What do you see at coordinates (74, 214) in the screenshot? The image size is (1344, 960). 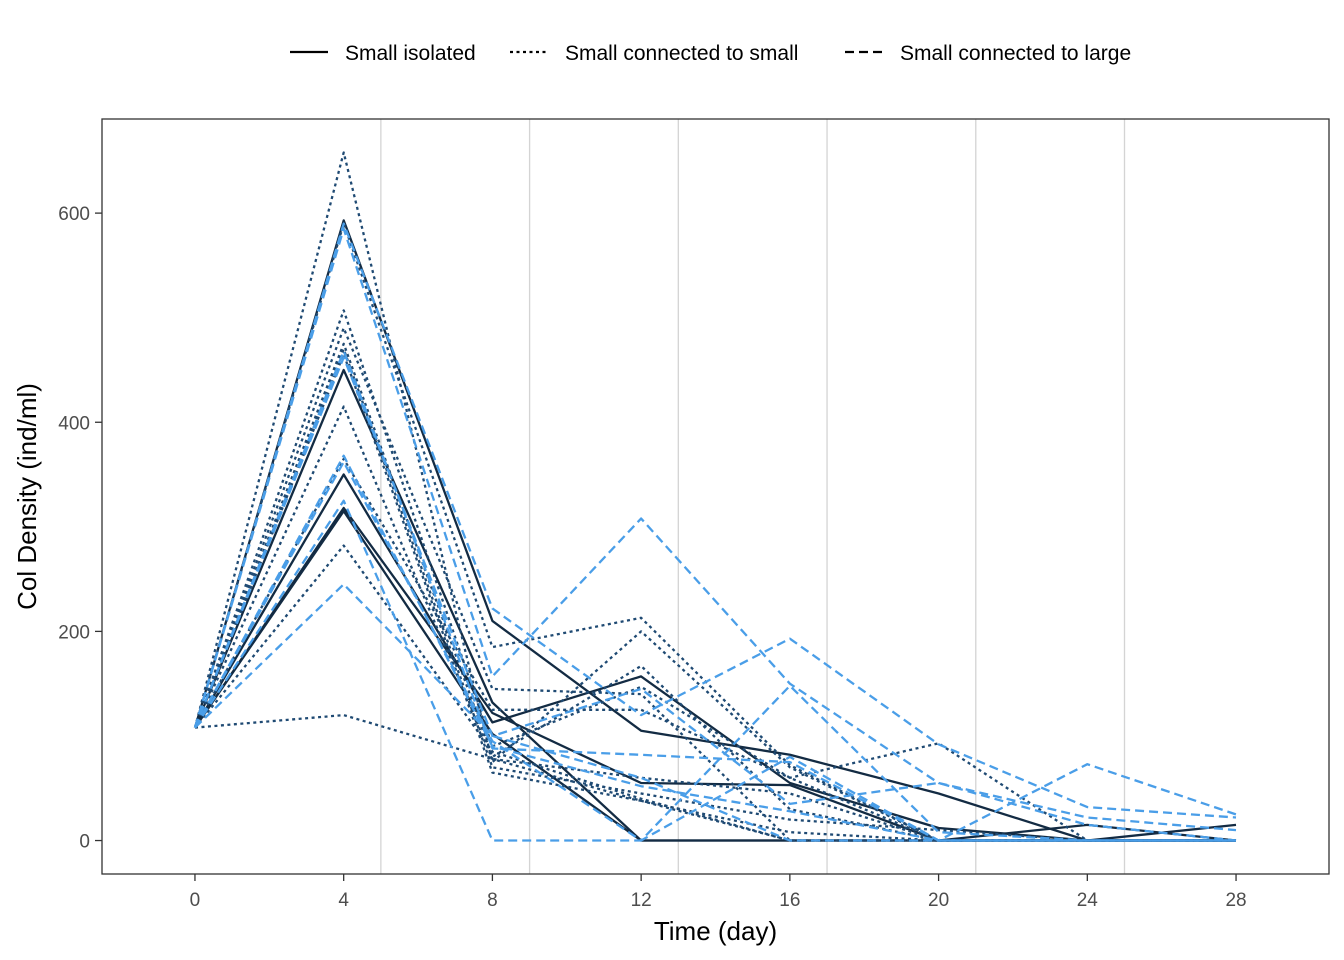 I see `y-tick-label: 600` at bounding box center [74, 214].